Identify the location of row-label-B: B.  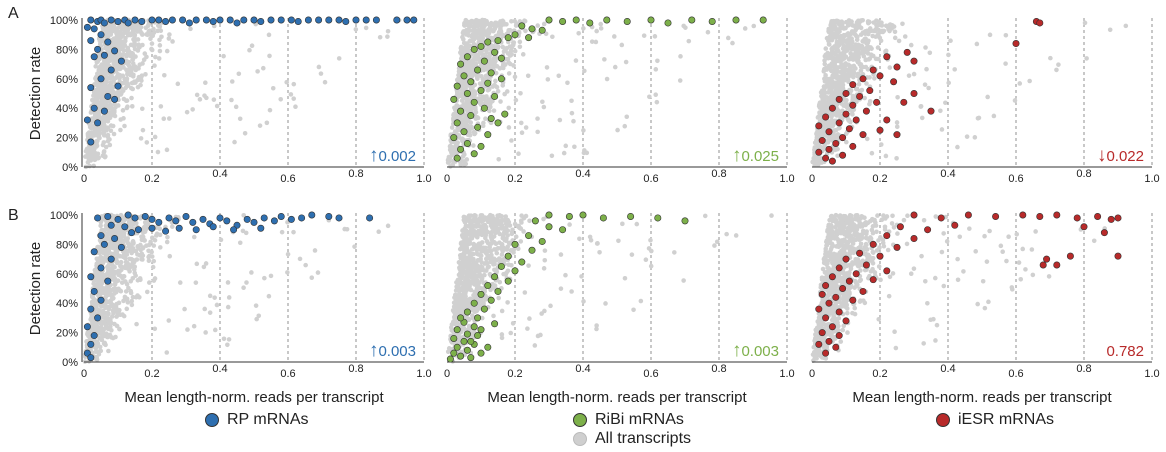
(13, 215).